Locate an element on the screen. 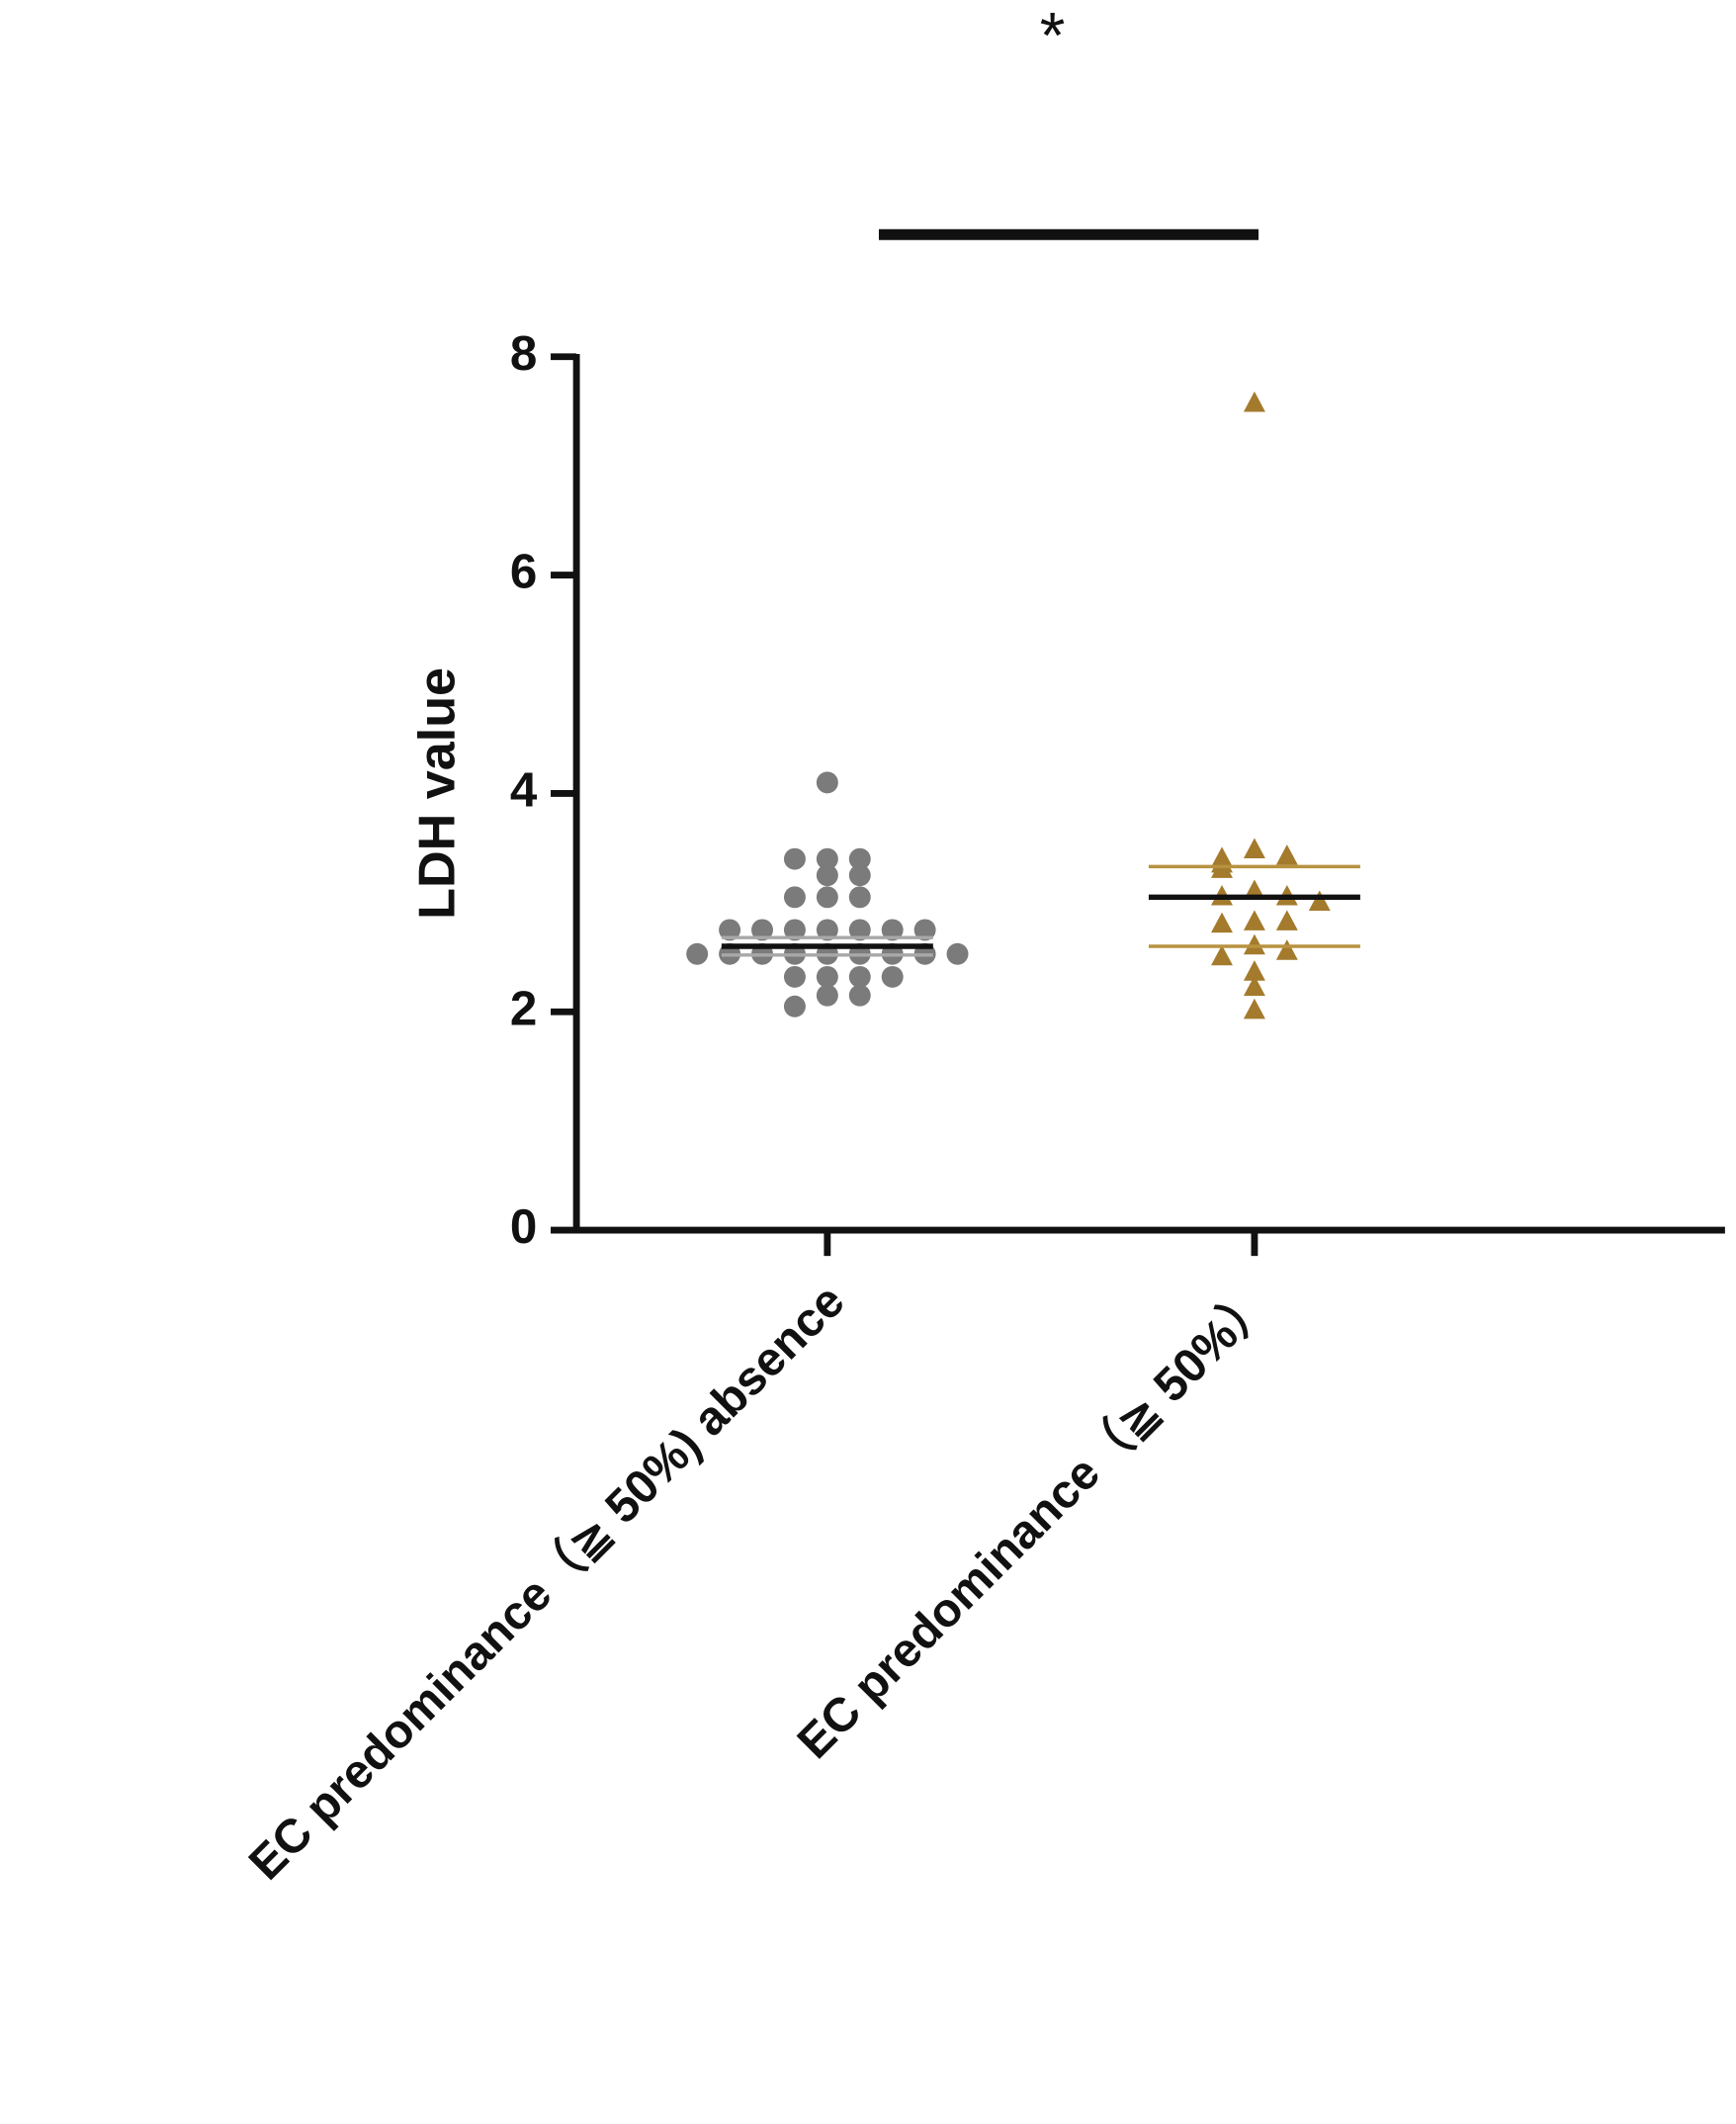 Image resolution: width=1736 pixels, height=2124 pixels. significance-label: * is located at coordinates (1053, 36).